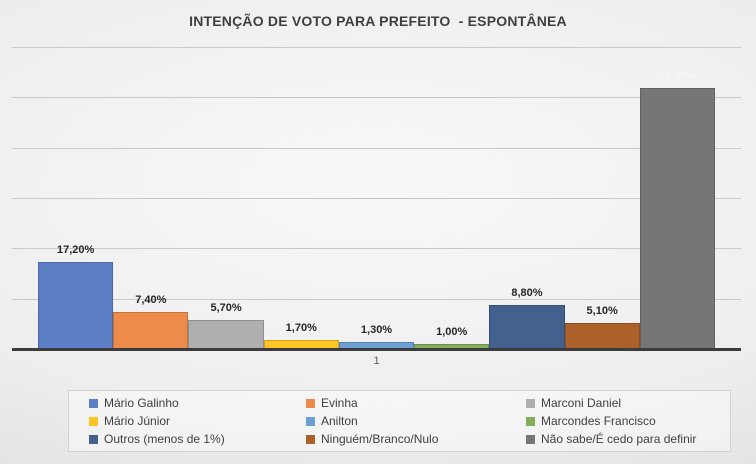 This screenshot has width=756, height=464. What do you see at coordinates (452, 331) in the screenshot?
I see `bar-value-label-marcondes-francisco: 1,00%` at bounding box center [452, 331].